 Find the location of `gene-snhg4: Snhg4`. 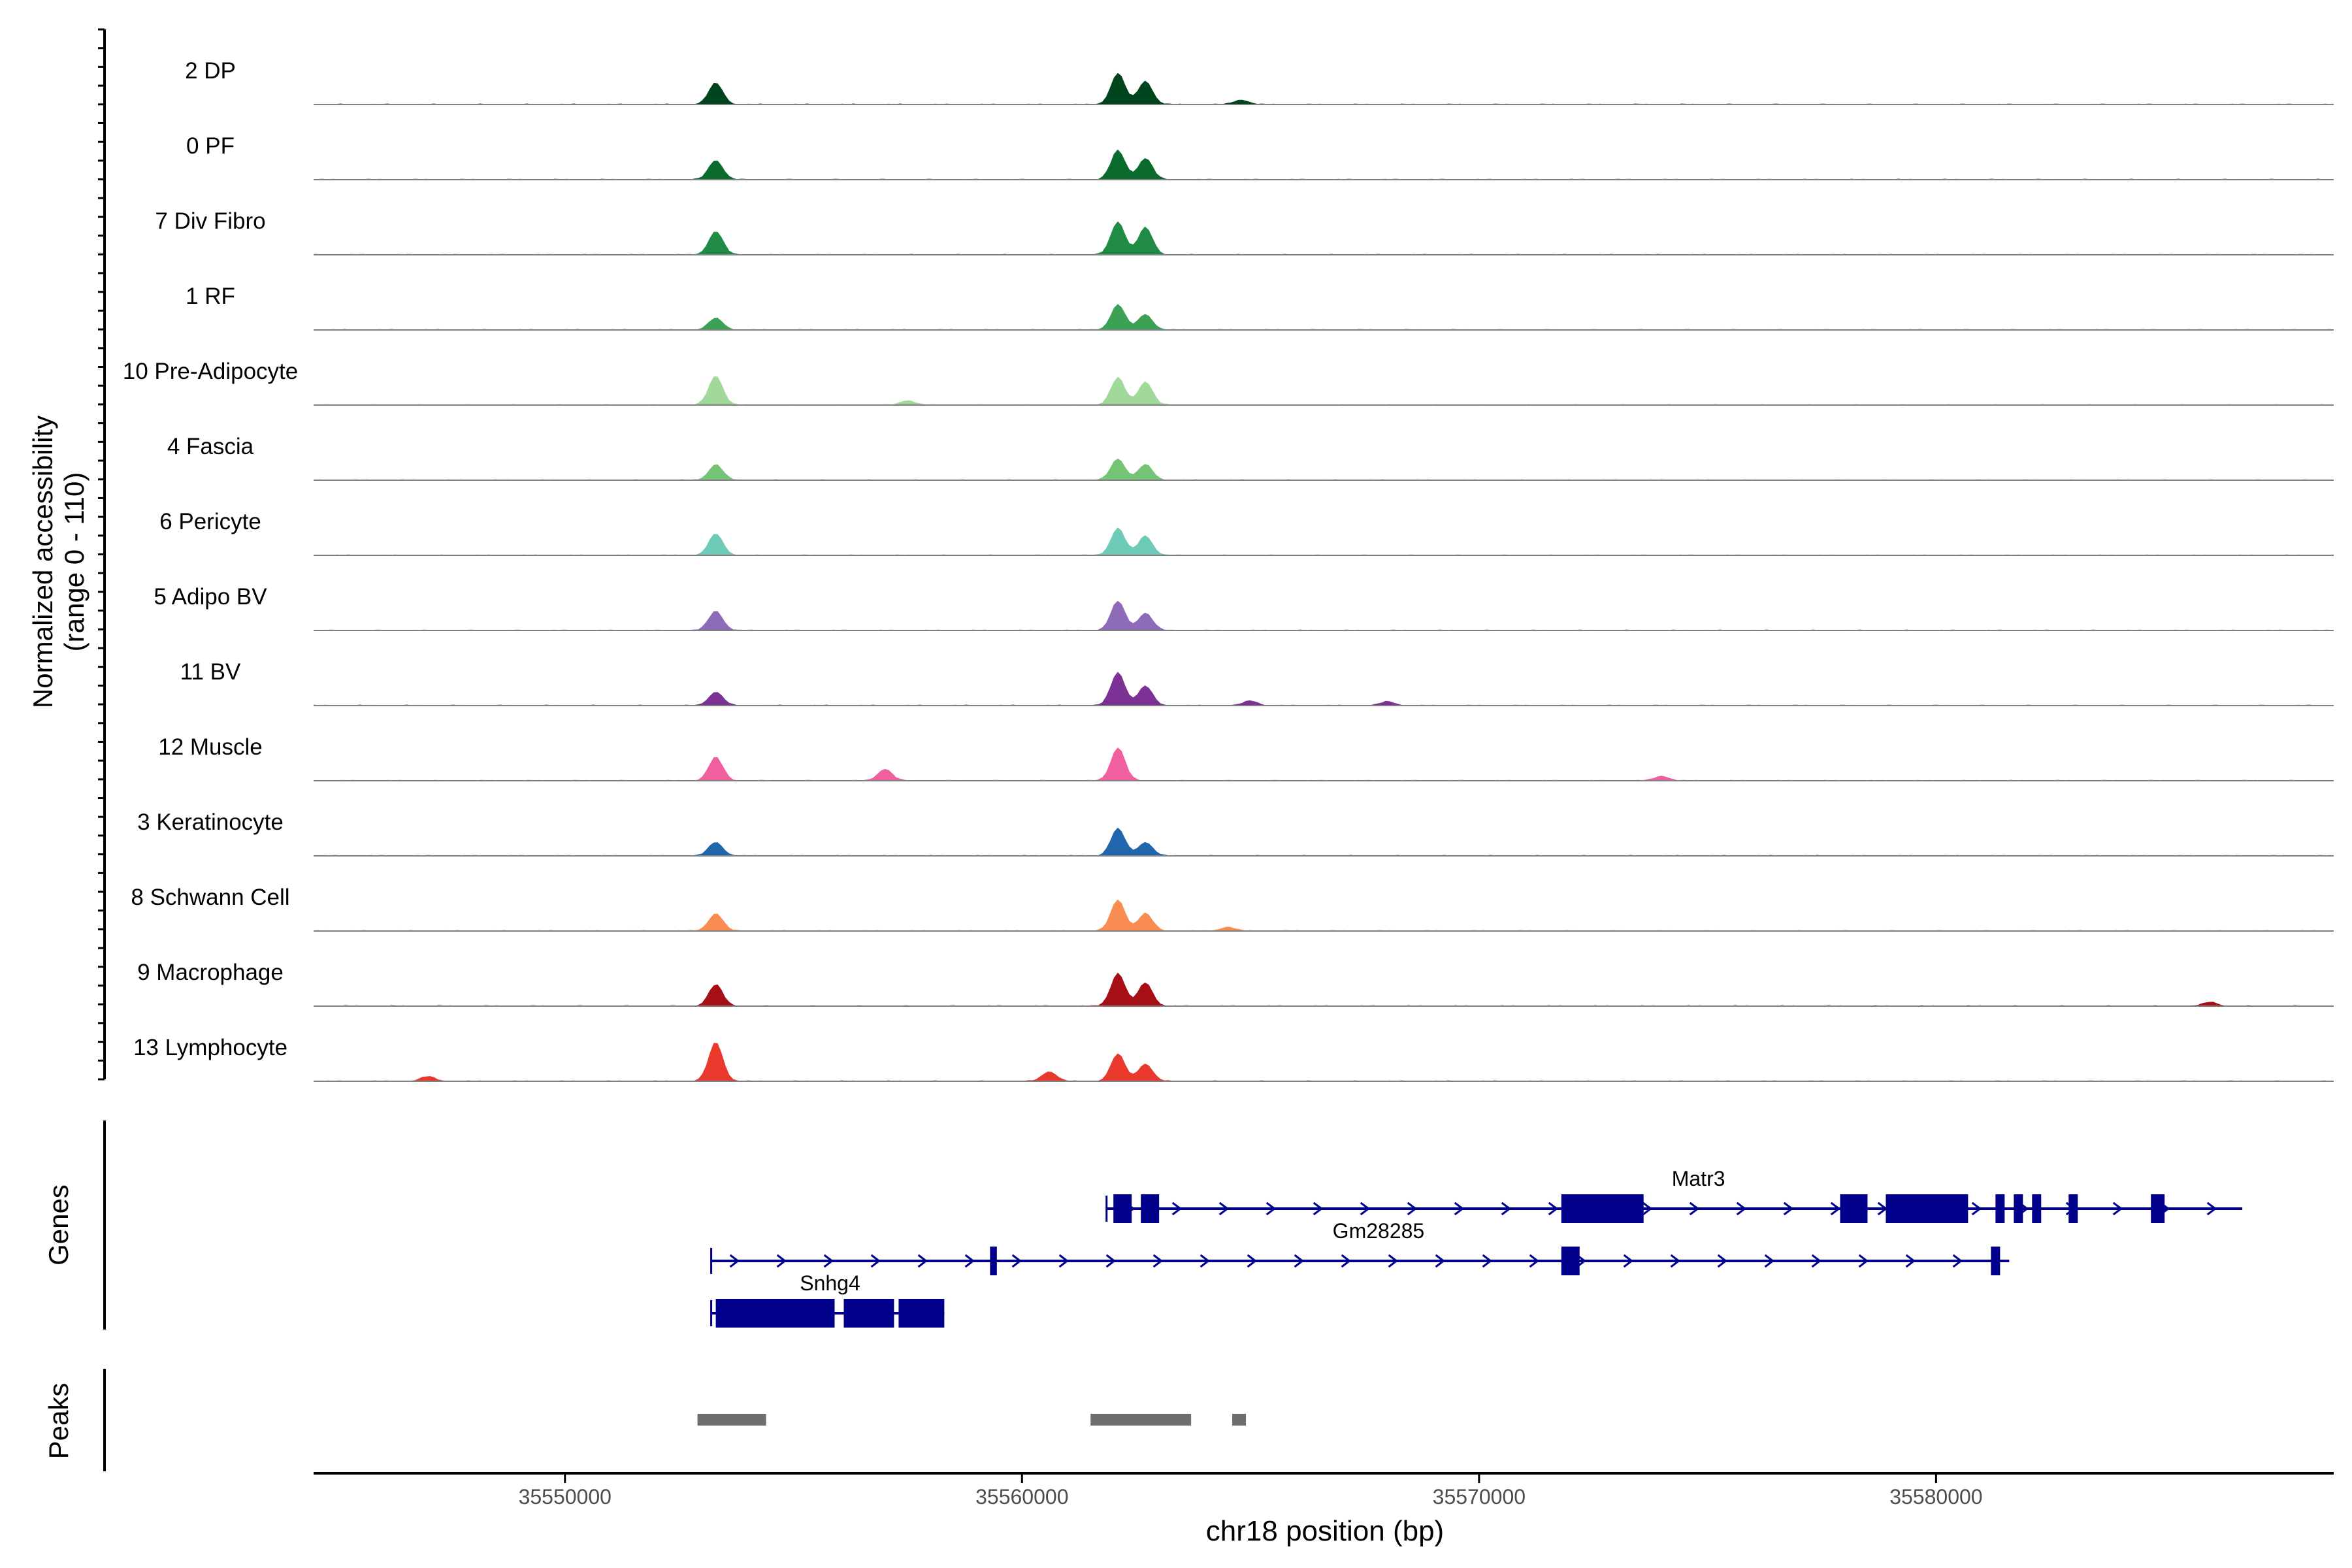

gene-snhg4: Snhg4 is located at coordinates (827, 1299).